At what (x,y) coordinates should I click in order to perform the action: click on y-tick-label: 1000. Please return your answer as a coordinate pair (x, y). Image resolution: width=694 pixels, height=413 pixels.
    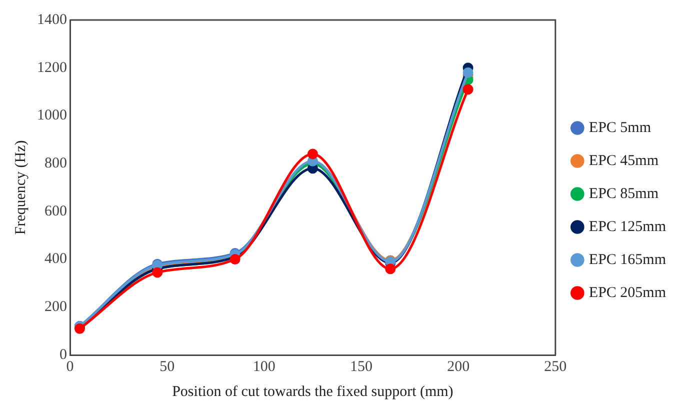
    Looking at the image, I should click on (52, 116).